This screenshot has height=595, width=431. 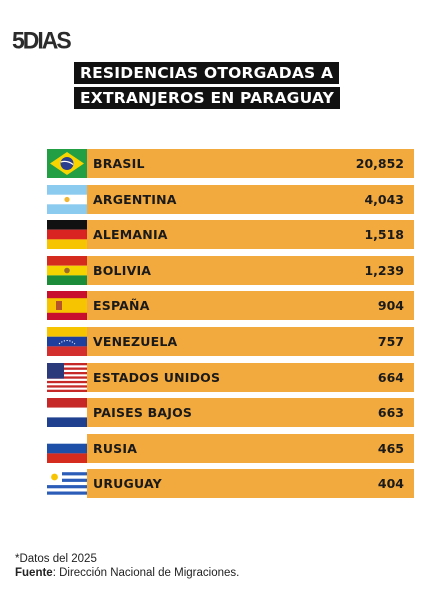 I want to click on footnote-source-text: : Dirección Nacional de Migraciones., so click(x=146, y=573).